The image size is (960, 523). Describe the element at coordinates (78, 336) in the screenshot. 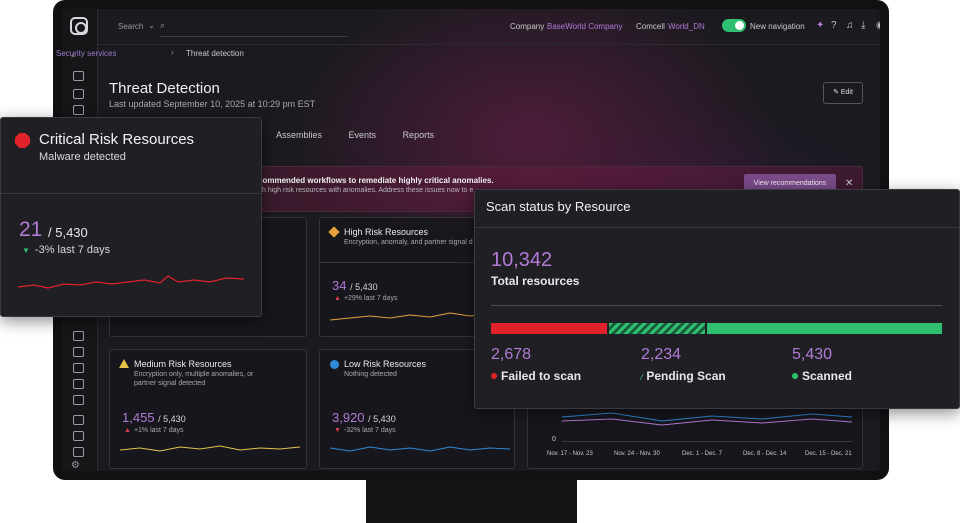

I see `analytics-icon` at that location.